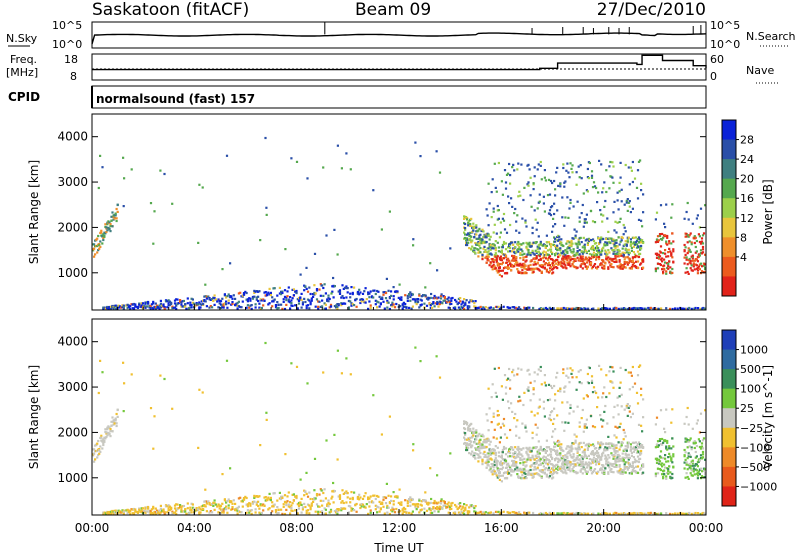 The height and width of the screenshot is (558, 800). I want to click on nave-tick-bottom: 0, so click(713, 76).